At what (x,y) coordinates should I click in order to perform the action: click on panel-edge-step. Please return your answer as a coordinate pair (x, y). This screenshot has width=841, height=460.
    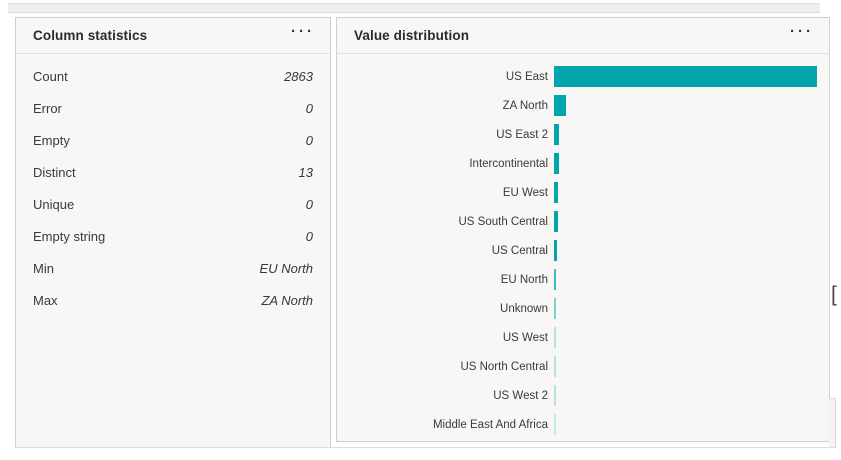
    Looking at the image, I should click on (832, 423).